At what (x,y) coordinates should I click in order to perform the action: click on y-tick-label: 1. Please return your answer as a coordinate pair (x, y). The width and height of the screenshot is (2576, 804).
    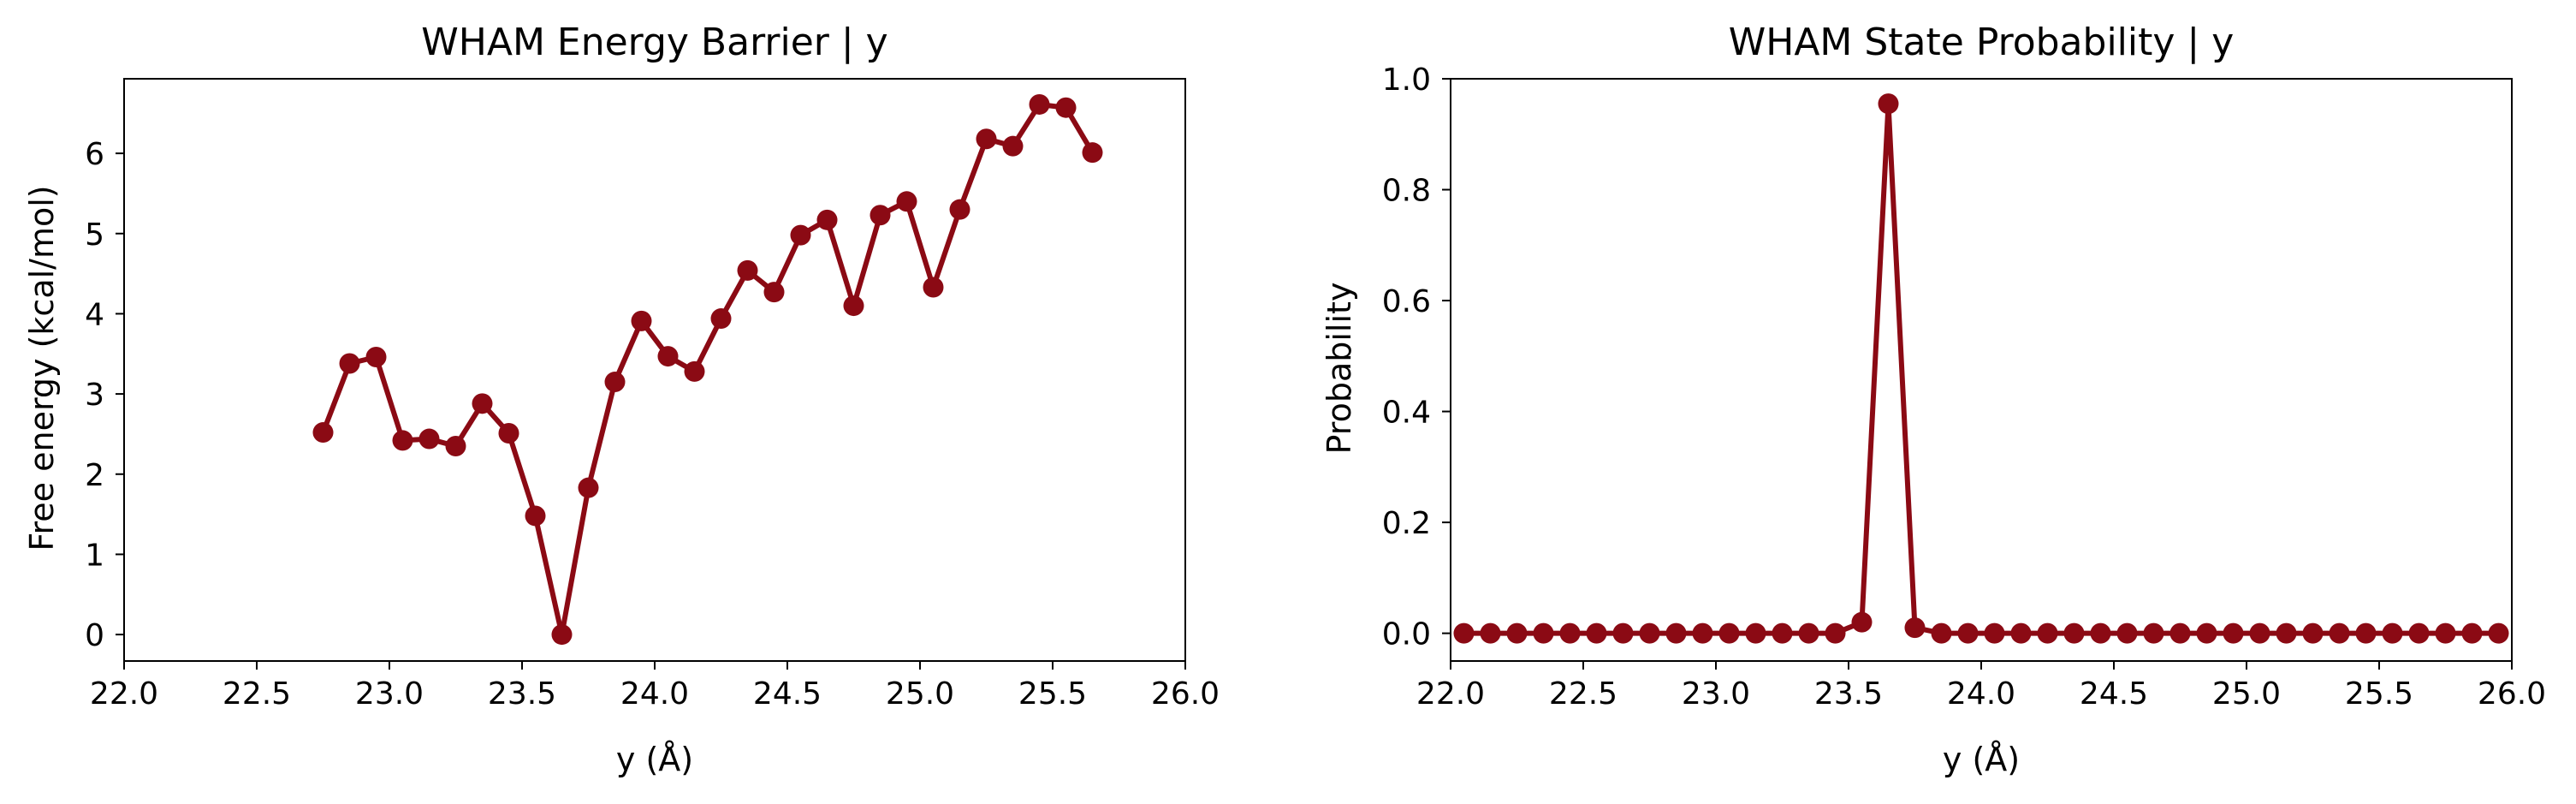
    Looking at the image, I should click on (94, 556).